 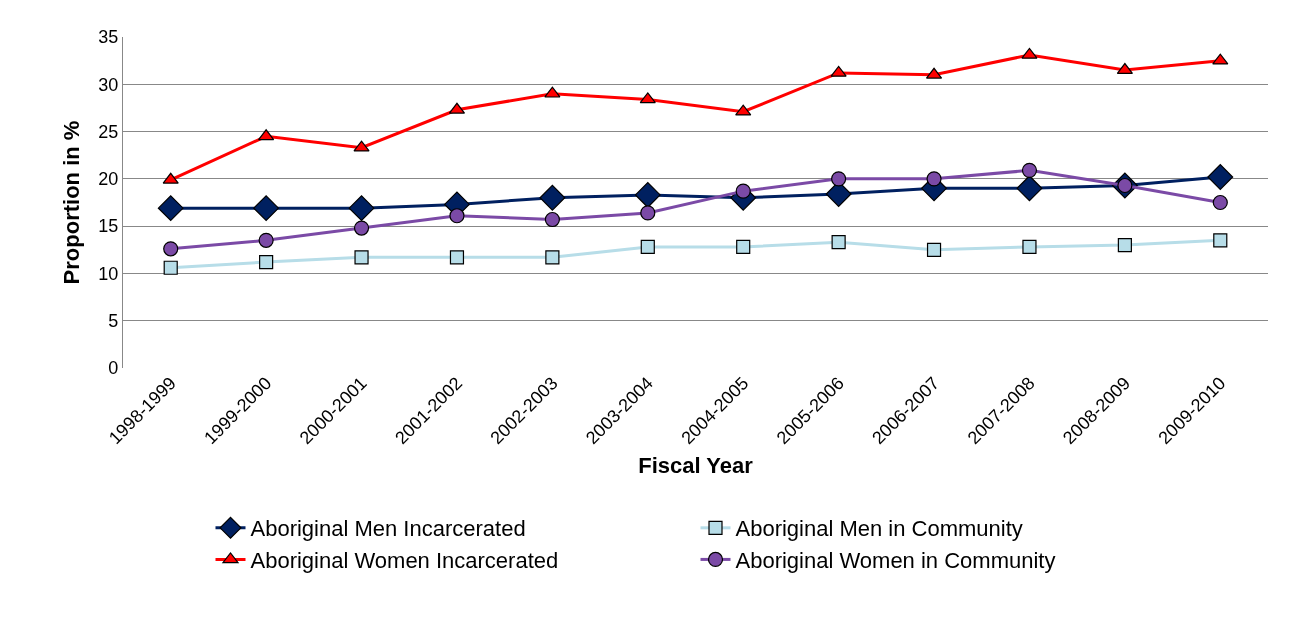 What do you see at coordinates (108, 273) in the screenshot?
I see `y-tick-label: 10` at bounding box center [108, 273].